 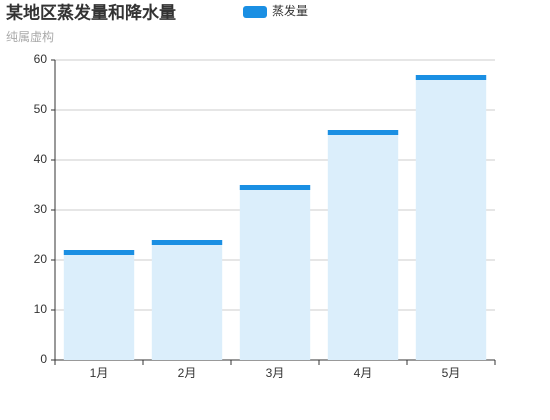 What do you see at coordinates (41, 59) in the screenshot?
I see `y-tick-label: 60` at bounding box center [41, 59].